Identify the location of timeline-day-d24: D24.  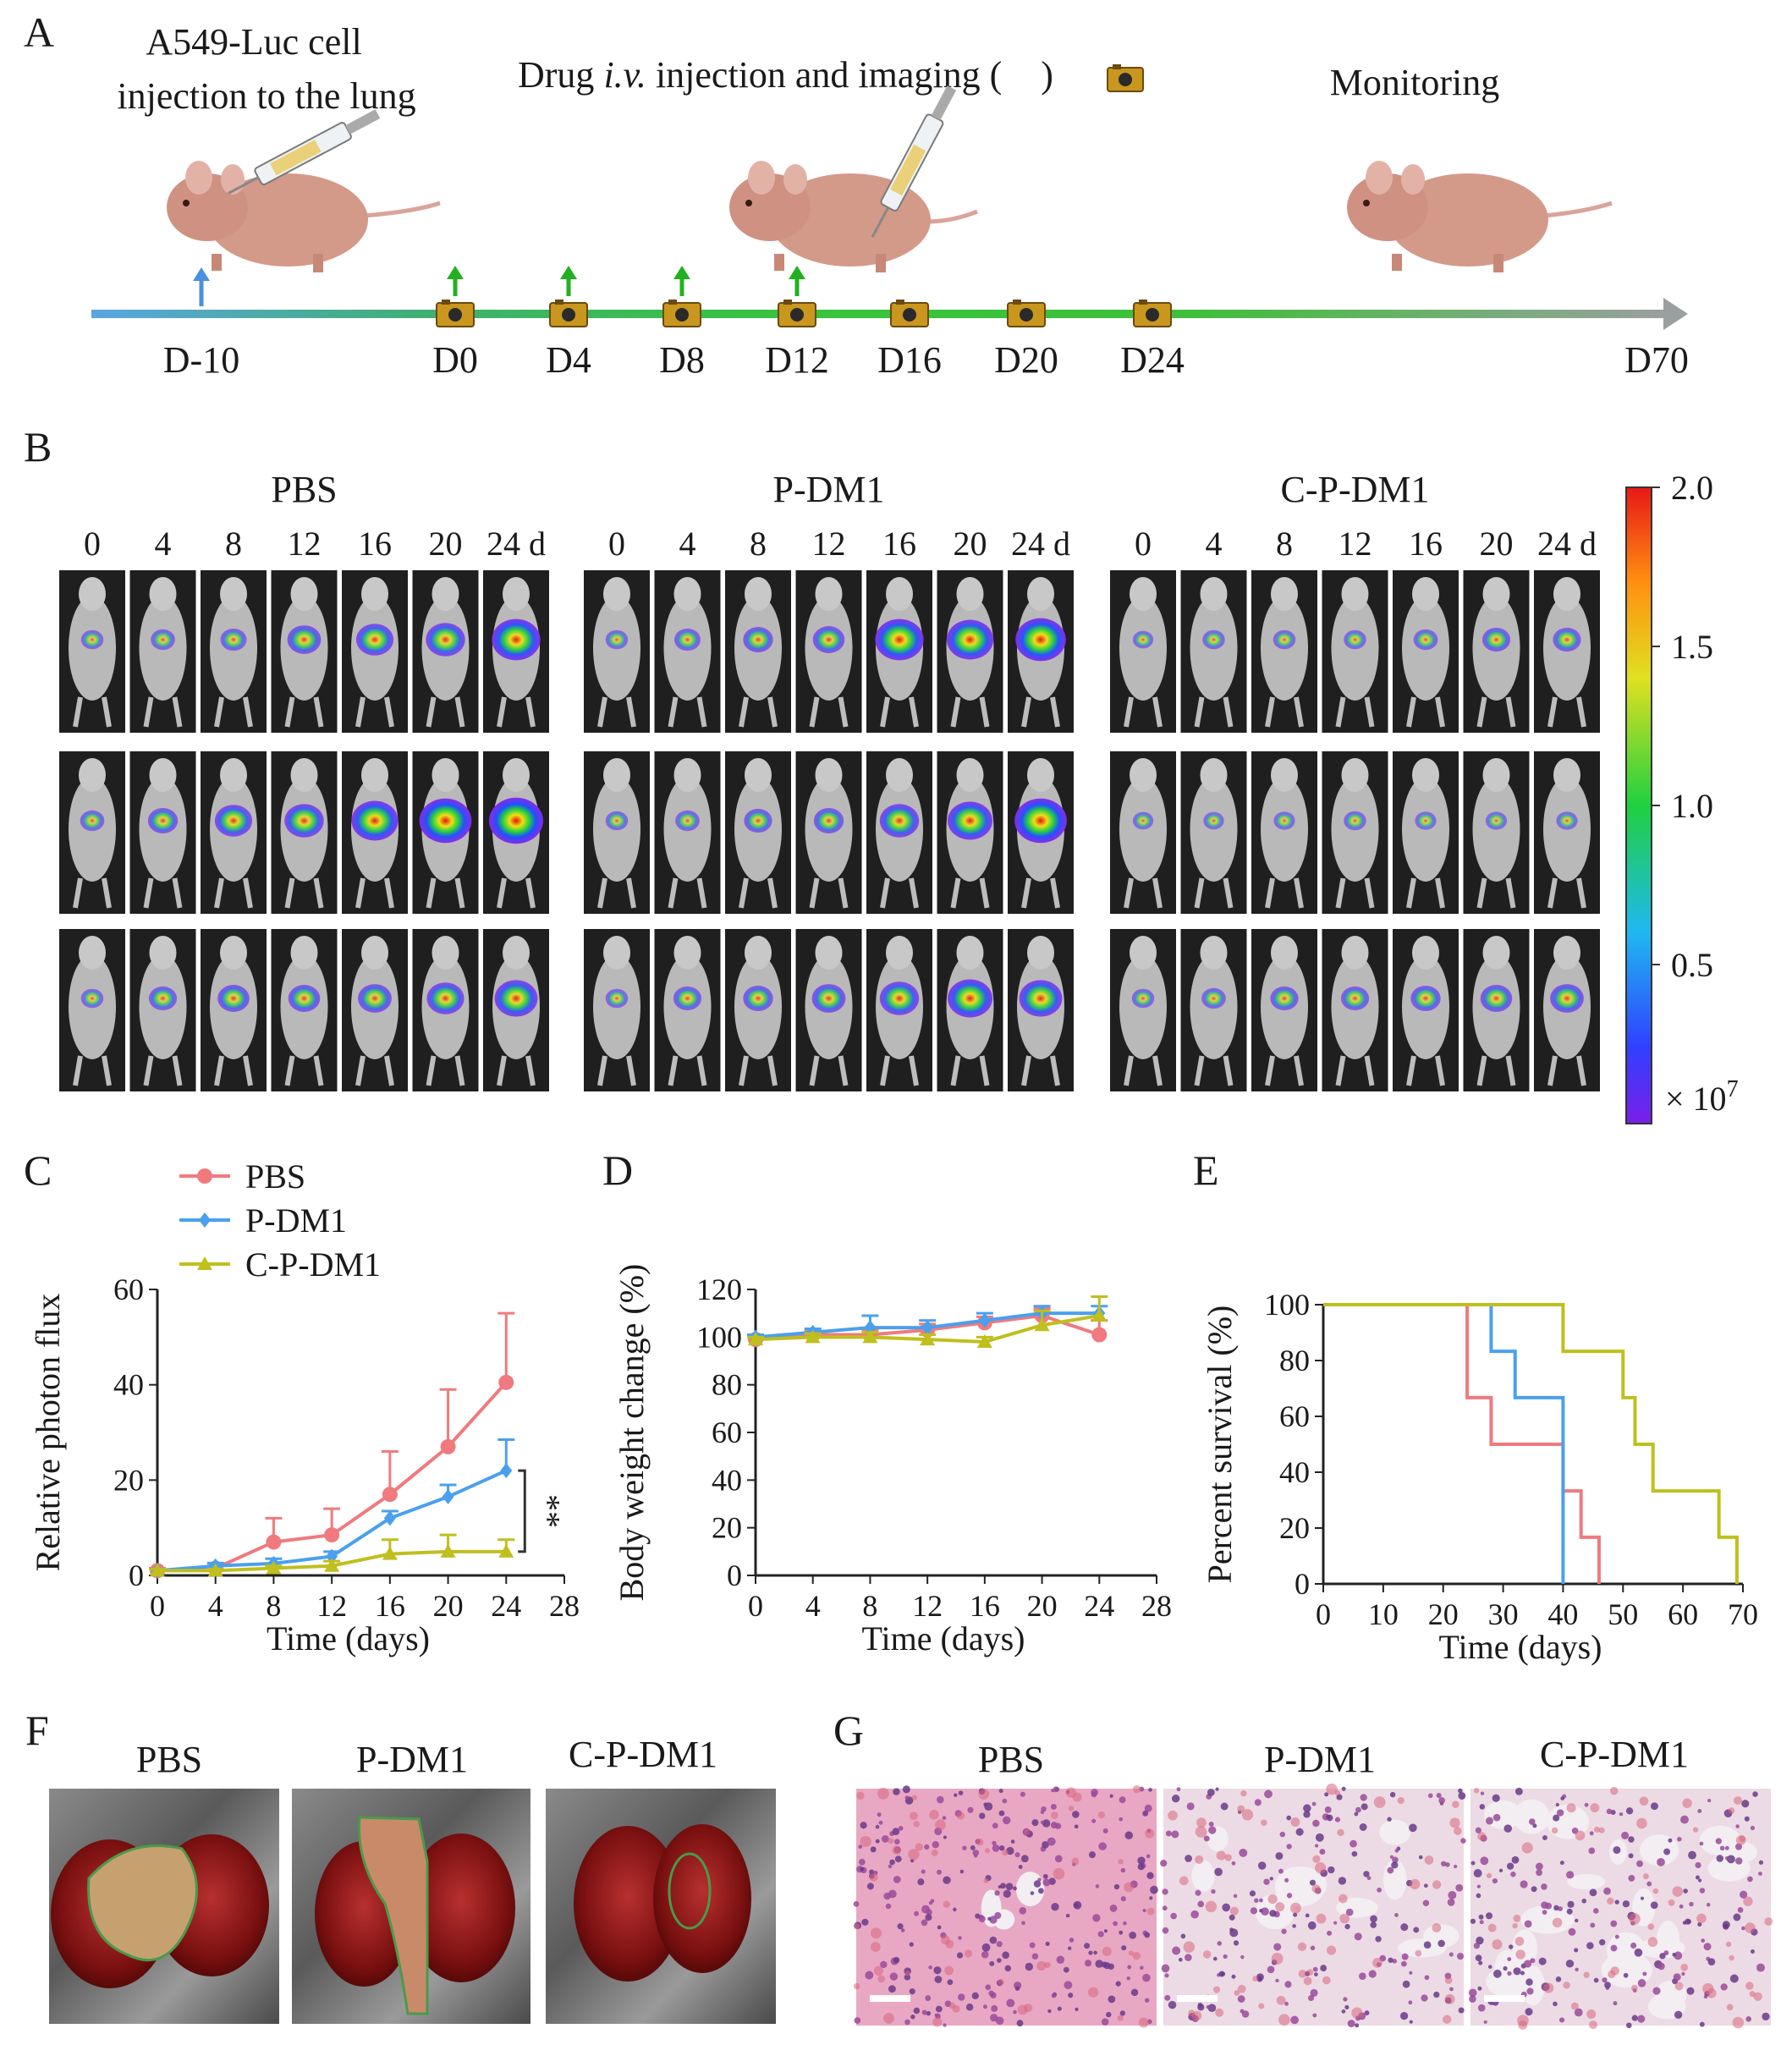
(1152, 360).